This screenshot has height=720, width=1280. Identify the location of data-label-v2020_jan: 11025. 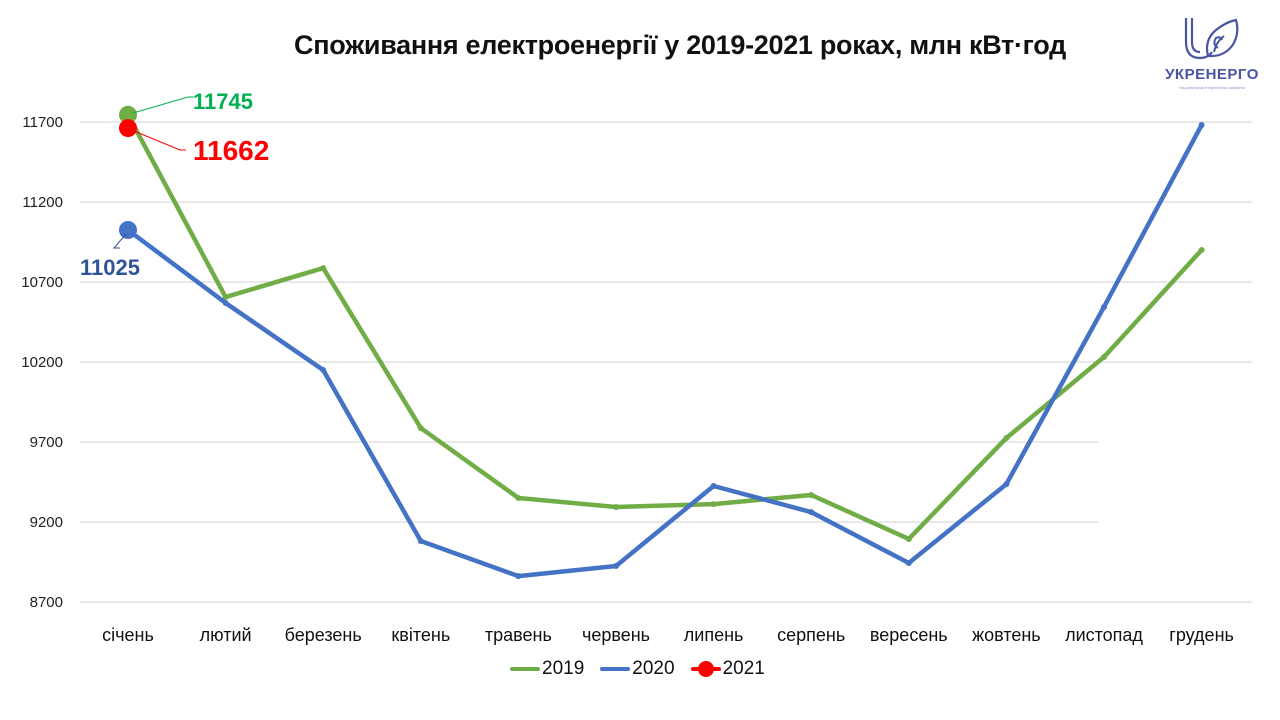
(110, 267).